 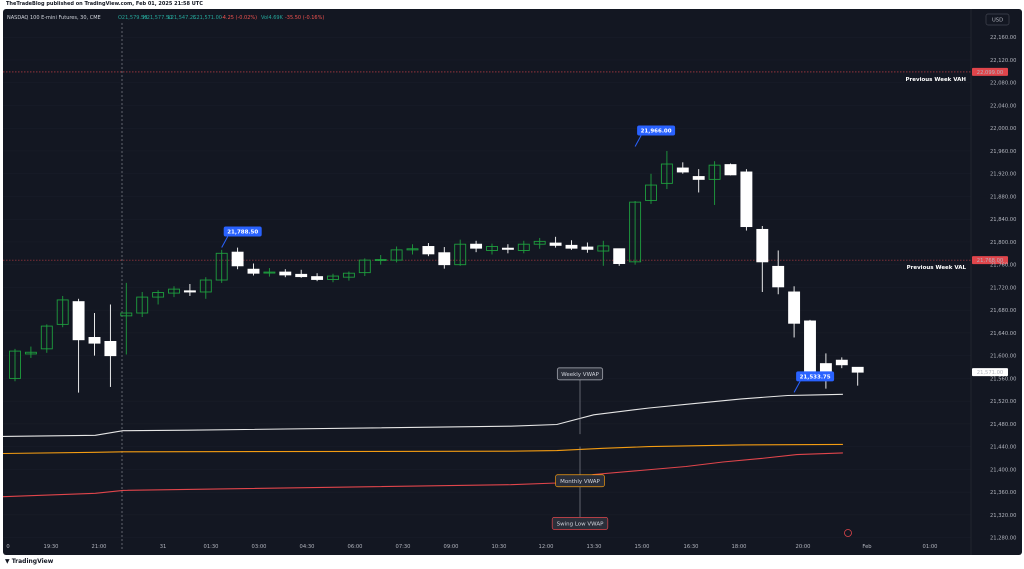 I want to click on y-tick-label: 21,640.00, so click(x=1003, y=334).